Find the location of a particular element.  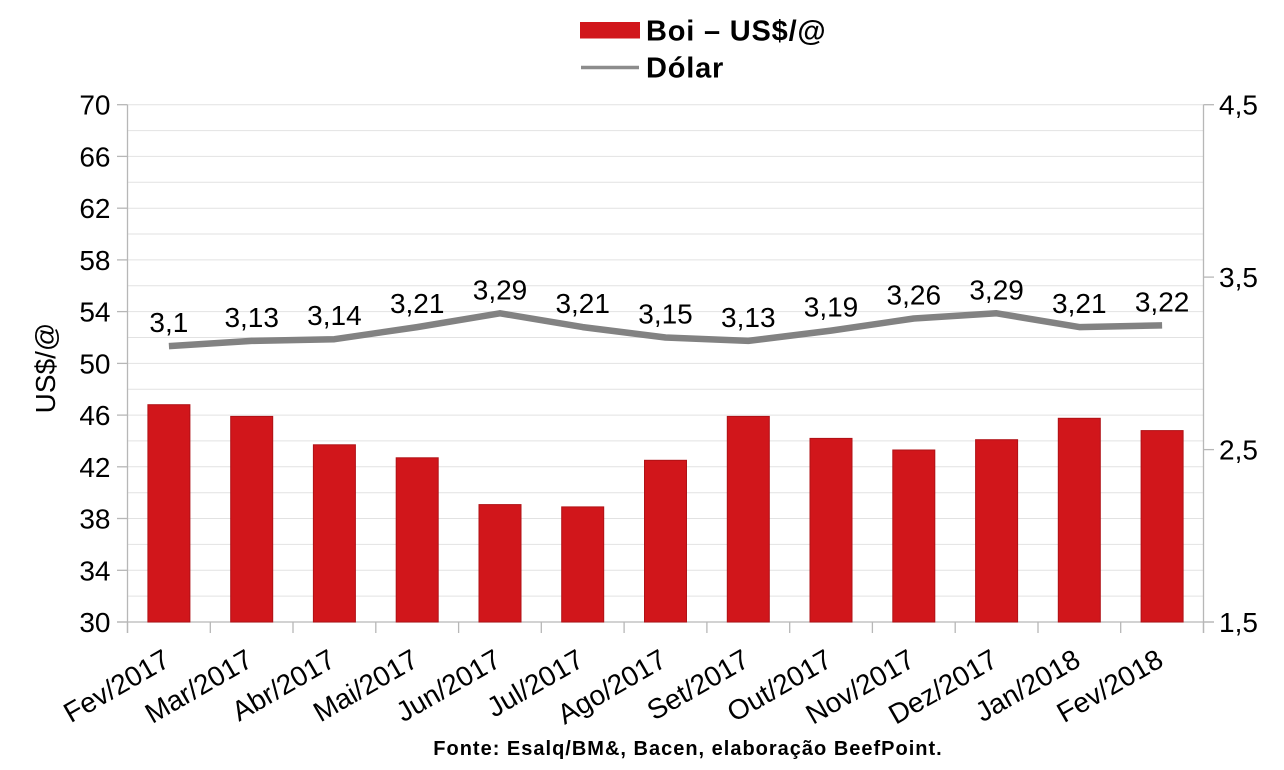

svg-text: 3,14 is located at coordinates (334, 315).